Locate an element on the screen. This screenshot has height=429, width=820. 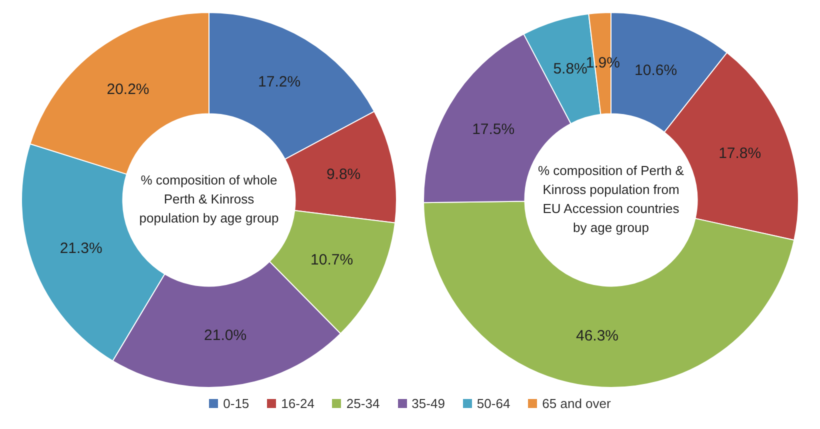
data-label: 21.3% is located at coordinates (81, 248).